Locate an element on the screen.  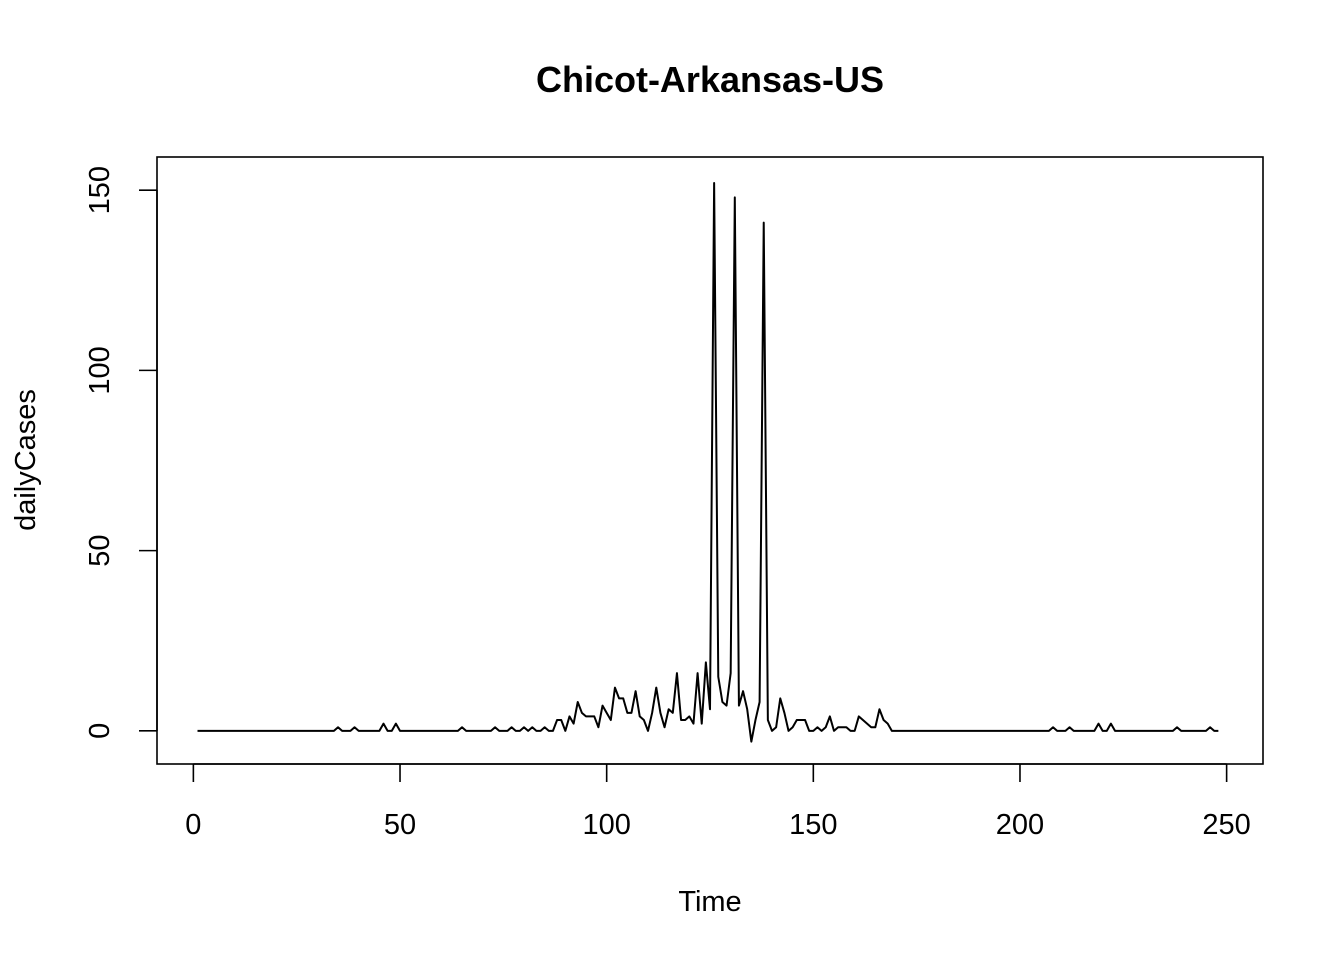
x-axis: 0 50 100 150 200 250 is located at coordinates (718, 802).